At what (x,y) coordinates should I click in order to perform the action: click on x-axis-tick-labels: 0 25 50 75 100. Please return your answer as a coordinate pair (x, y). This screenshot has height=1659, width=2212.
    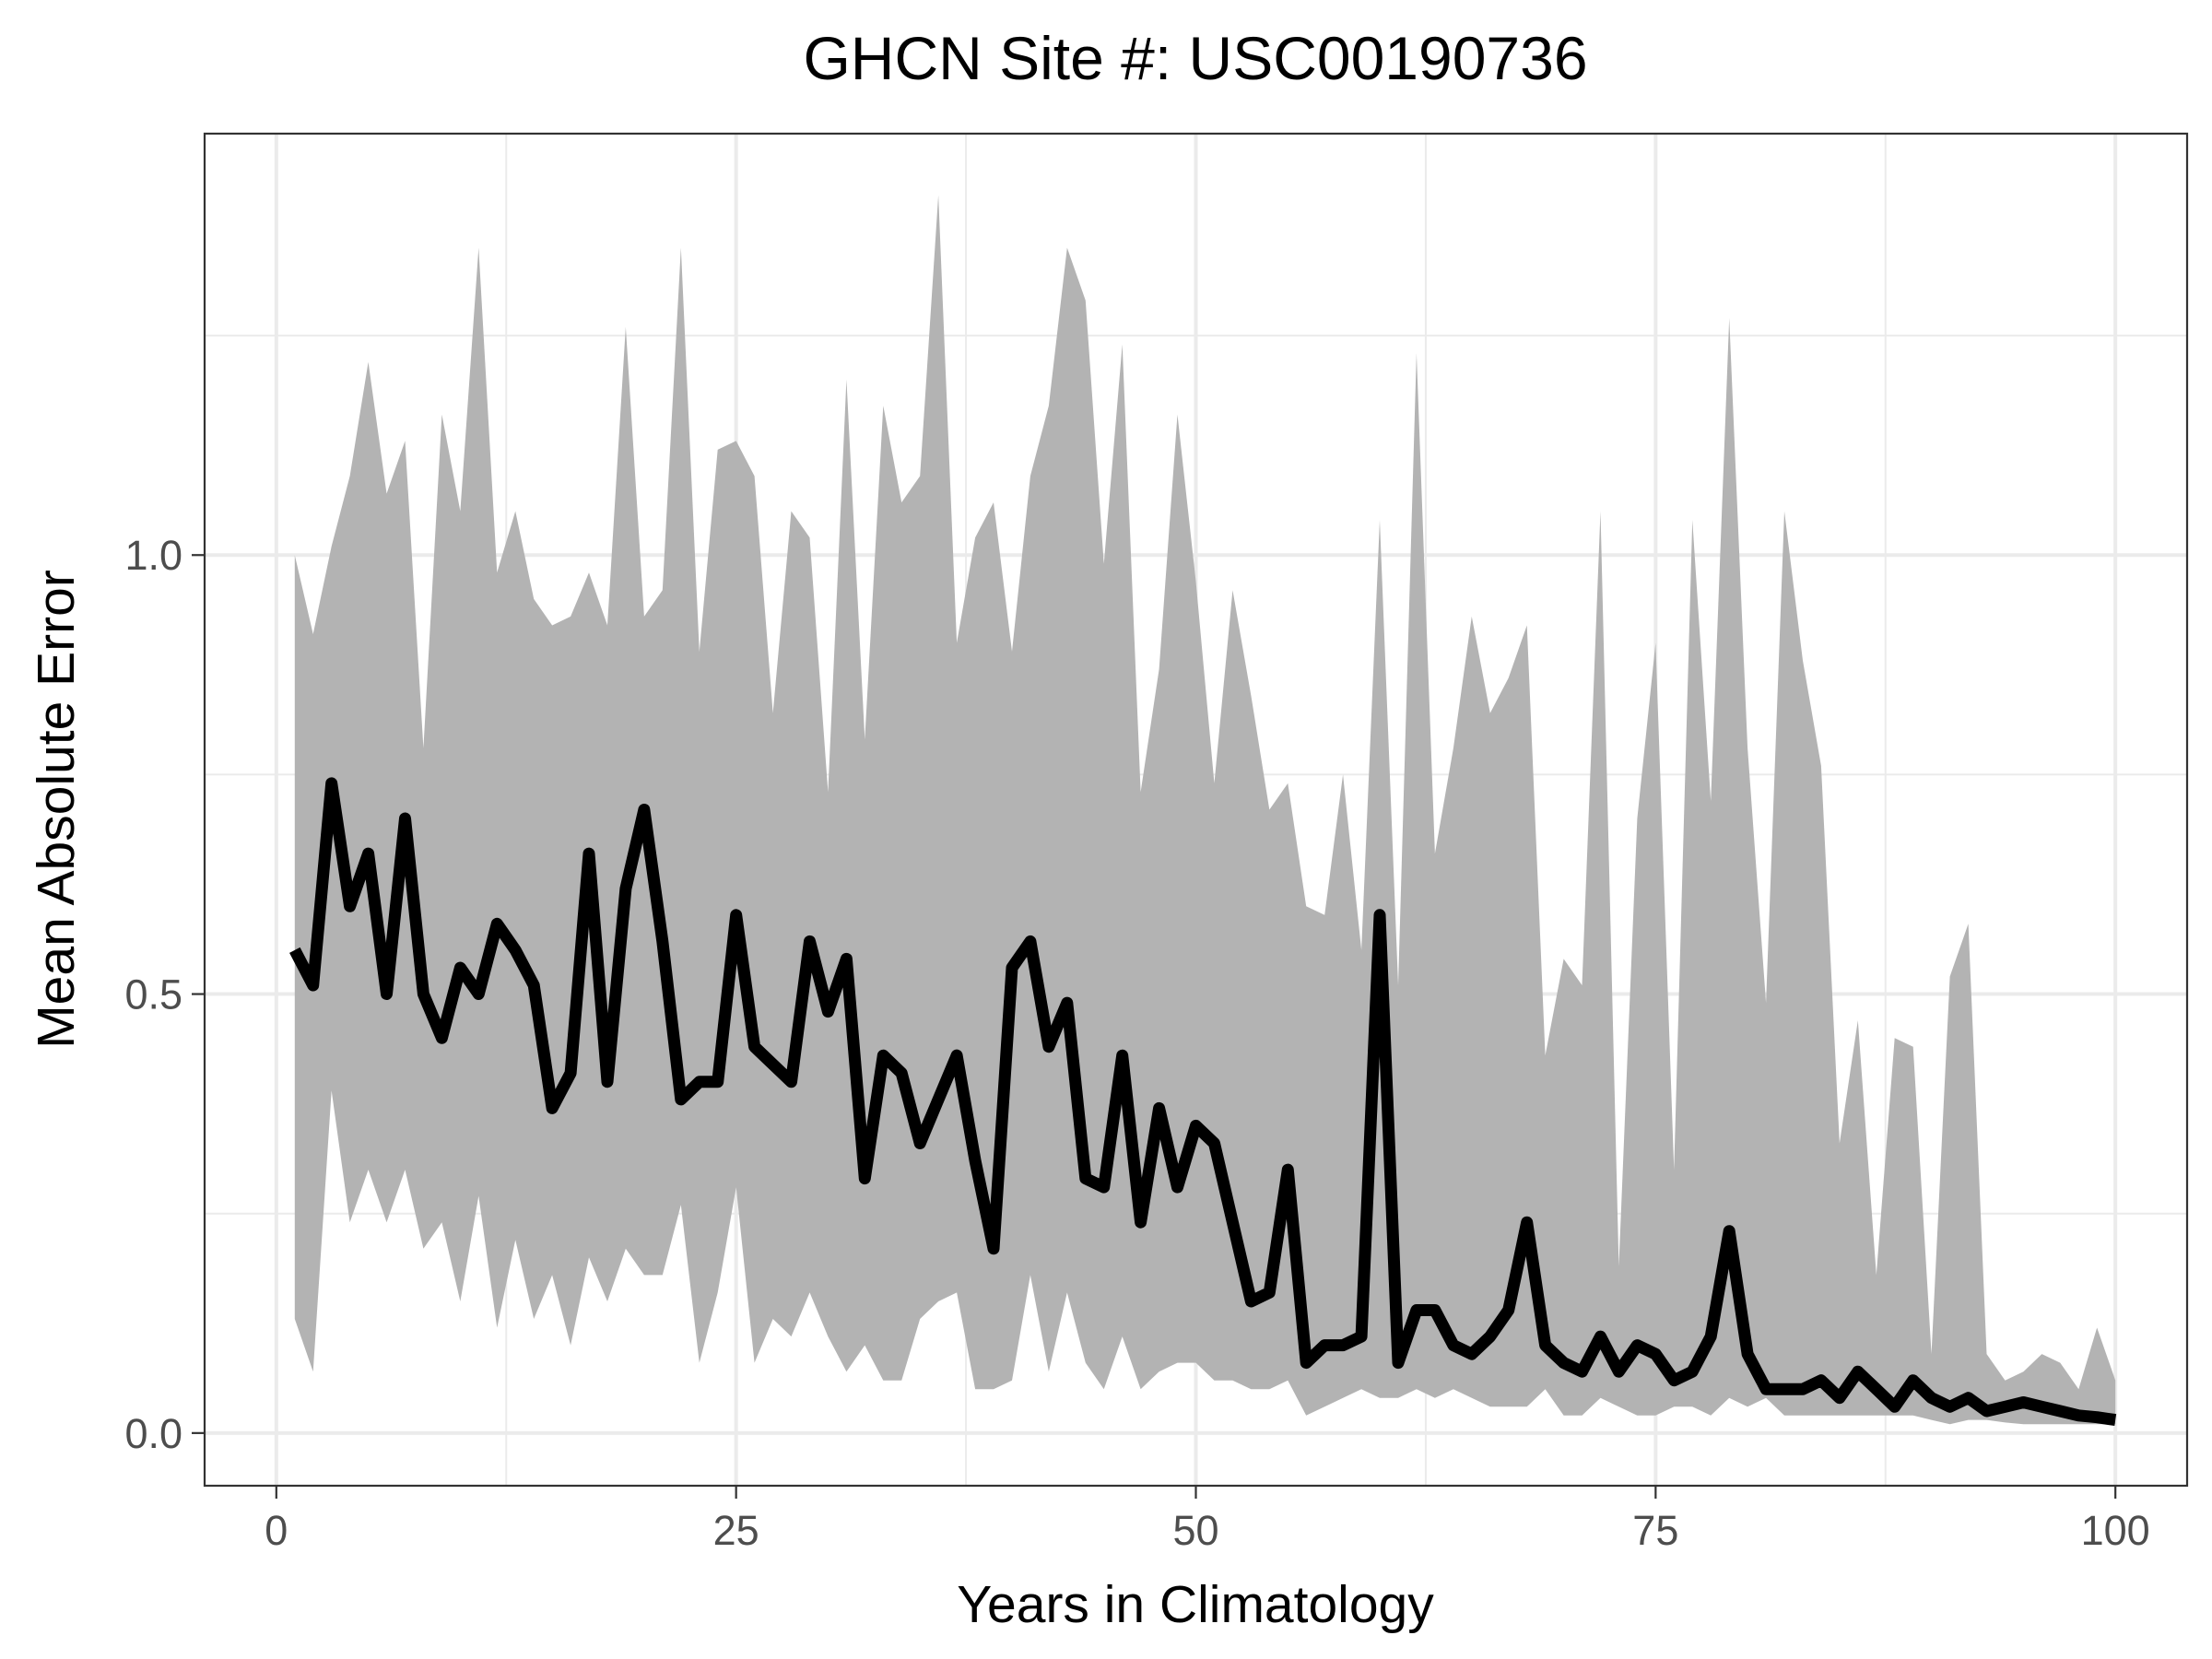
    Looking at the image, I should click on (1207, 1530).